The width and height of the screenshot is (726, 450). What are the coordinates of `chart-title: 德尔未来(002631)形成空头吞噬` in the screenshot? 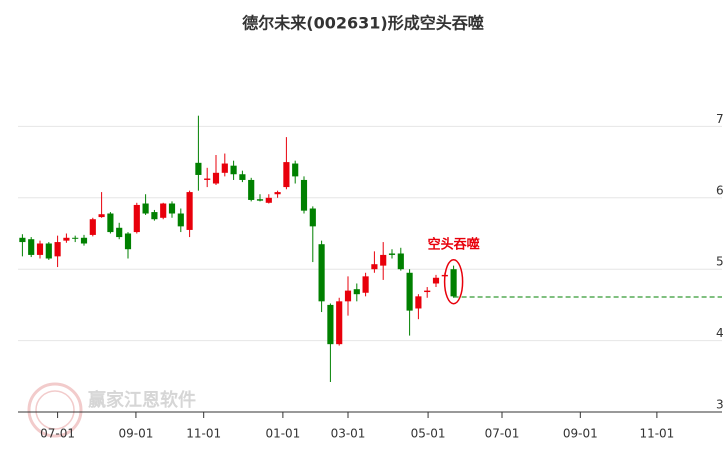 It's located at (362, 23).